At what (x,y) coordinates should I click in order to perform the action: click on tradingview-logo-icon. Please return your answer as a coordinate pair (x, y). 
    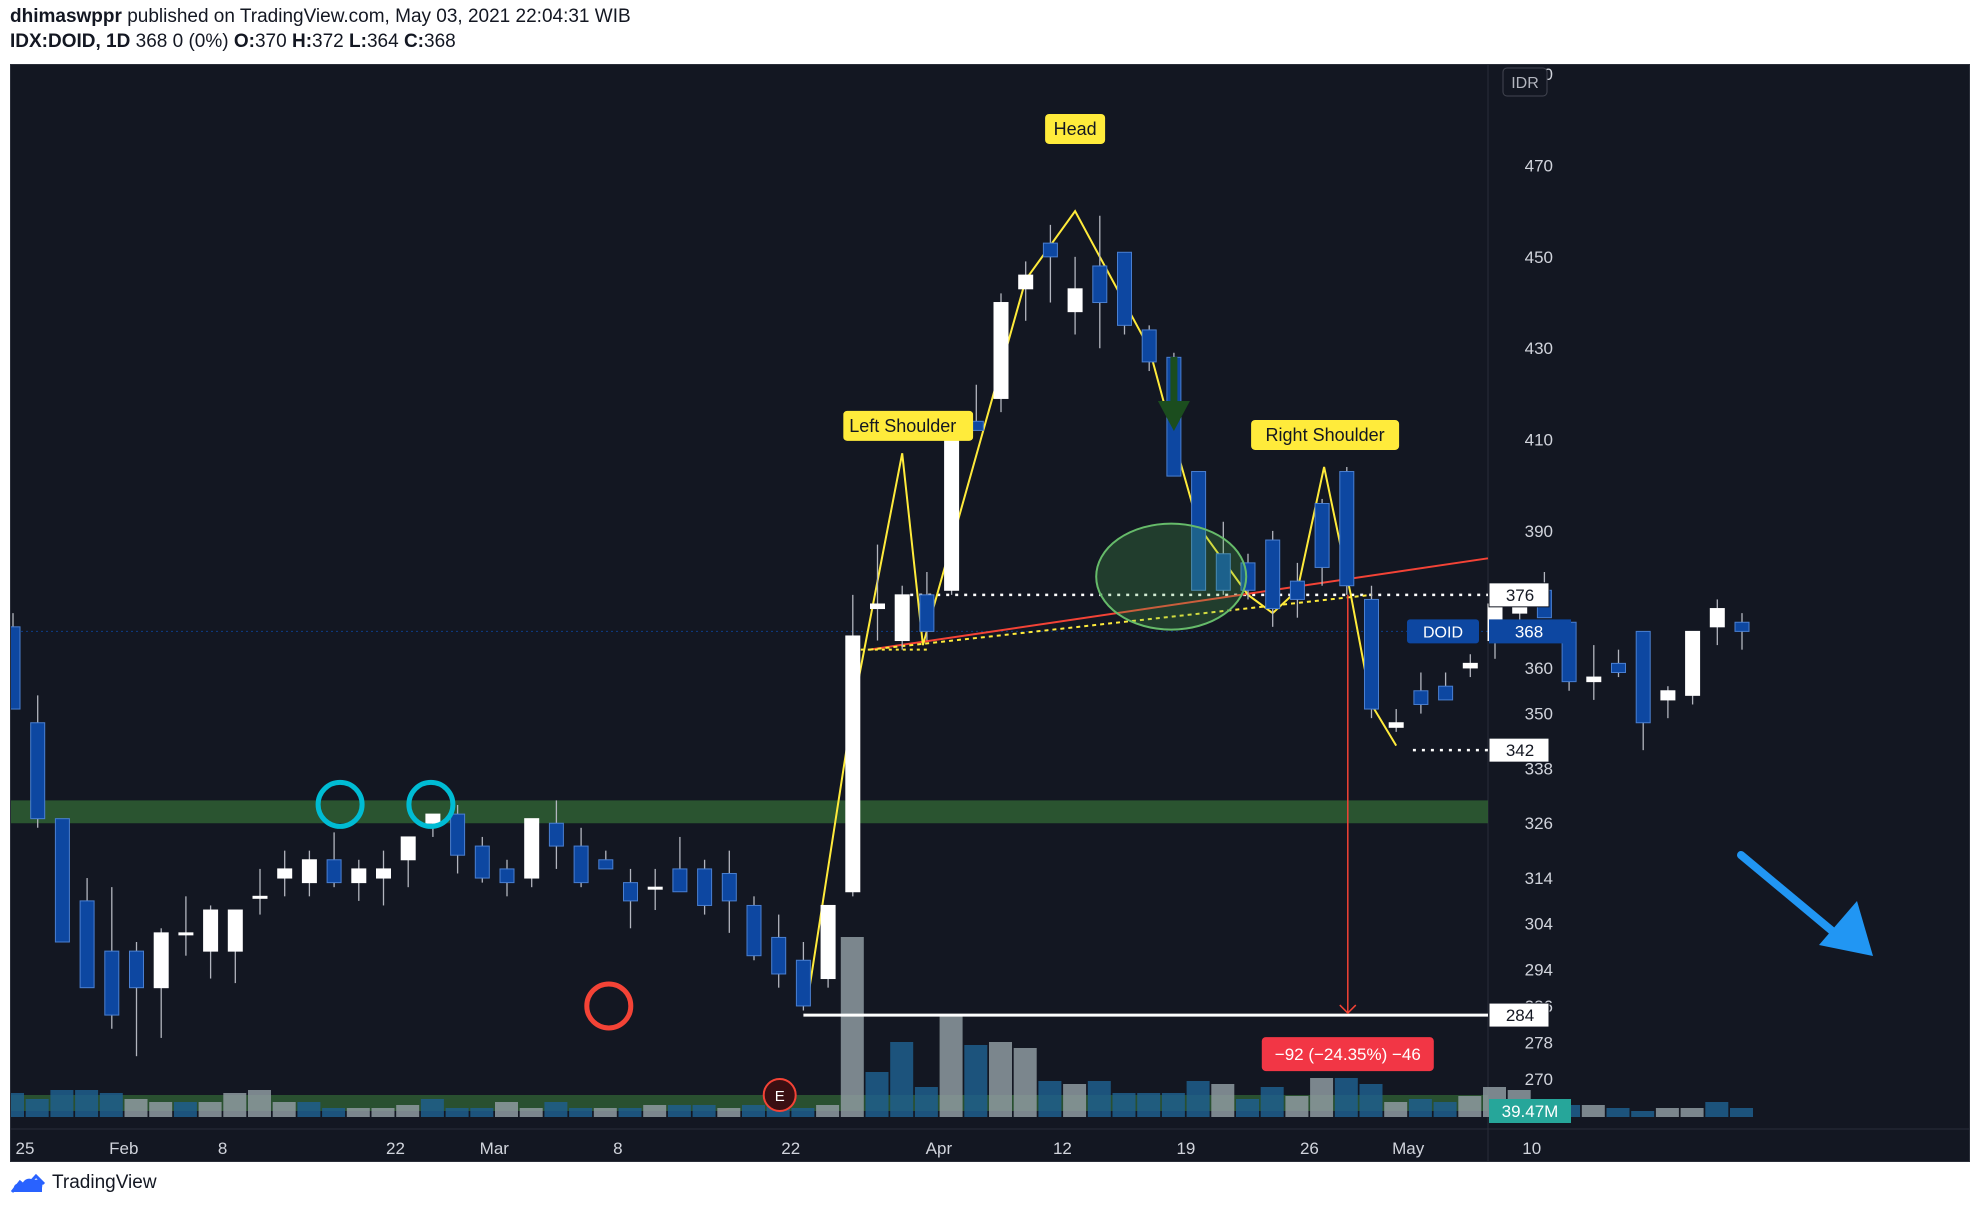
    Looking at the image, I should click on (28, 1183).